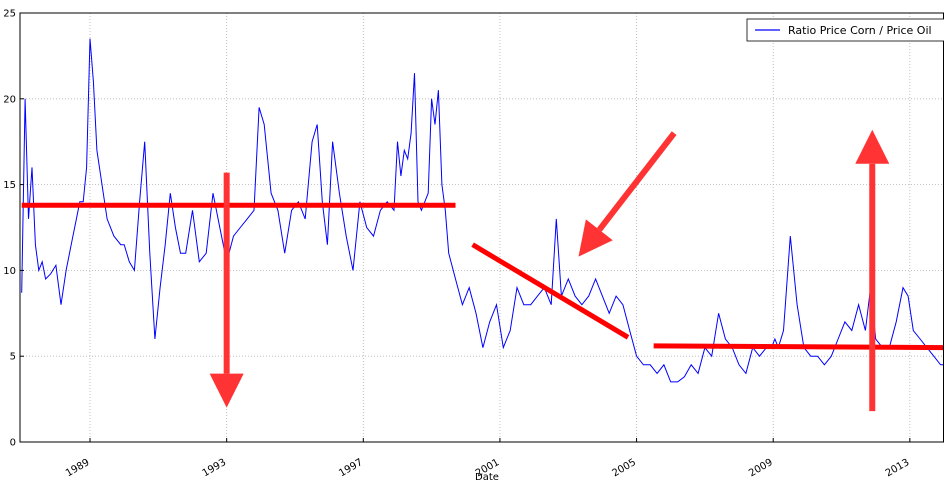 This screenshot has width=944, height=483. I want to click on y-tick-label: 20, so click(9, 99).